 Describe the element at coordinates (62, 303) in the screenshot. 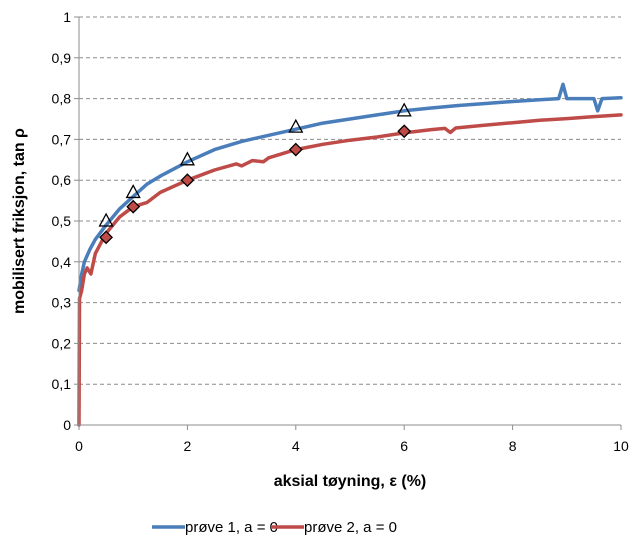

I see `y-tick-label: 0,3` at that location.